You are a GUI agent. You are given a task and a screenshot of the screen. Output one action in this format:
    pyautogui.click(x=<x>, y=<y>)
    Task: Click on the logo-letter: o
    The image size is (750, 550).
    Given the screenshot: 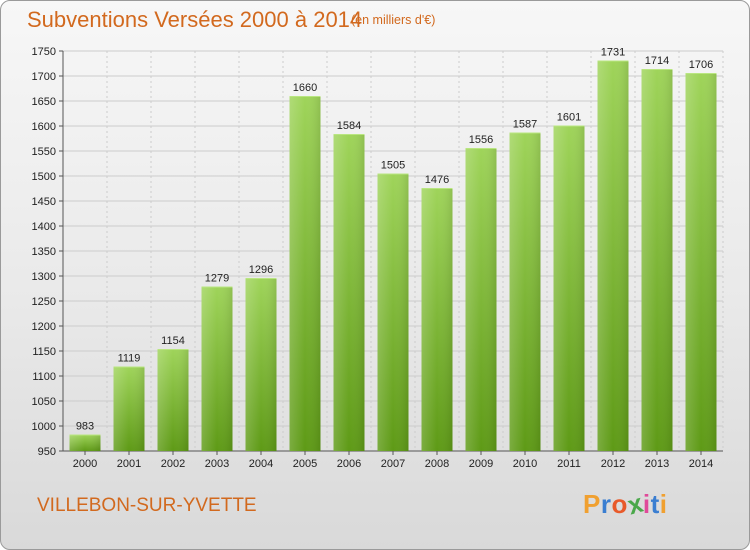 What is the action you would take?
    pyautogui.click(x=619, y=504)
    